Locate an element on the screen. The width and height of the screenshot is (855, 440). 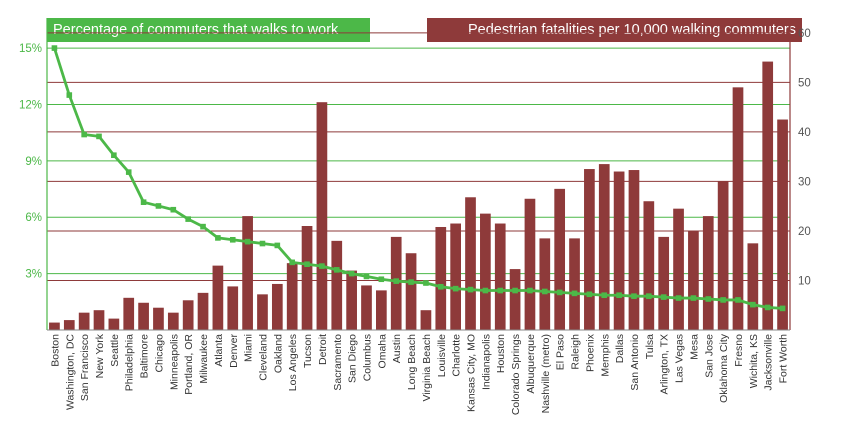
category-label: Raleigh is located at coordinates (576, 352).